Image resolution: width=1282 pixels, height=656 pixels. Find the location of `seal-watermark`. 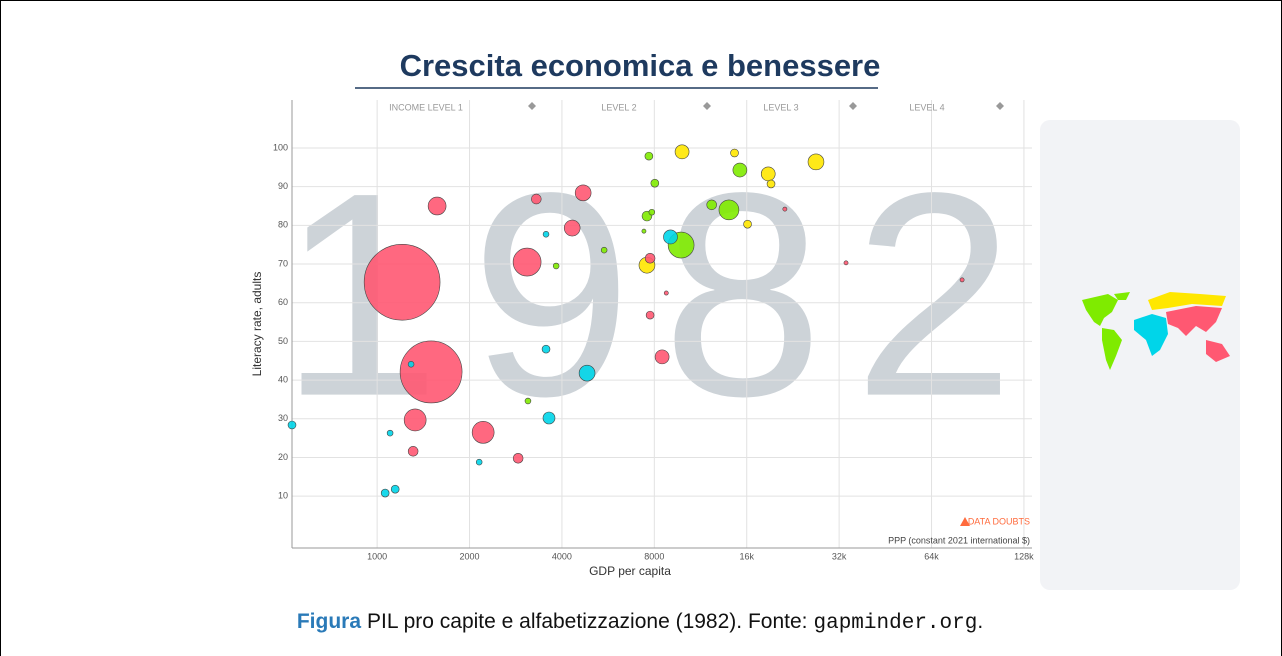

seal-watermark is located at coordinates (1140, 355).